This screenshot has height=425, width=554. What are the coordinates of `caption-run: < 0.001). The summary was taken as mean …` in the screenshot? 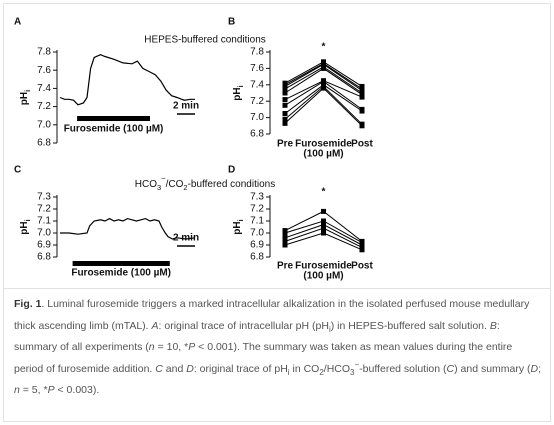 It's located at (263, 358).